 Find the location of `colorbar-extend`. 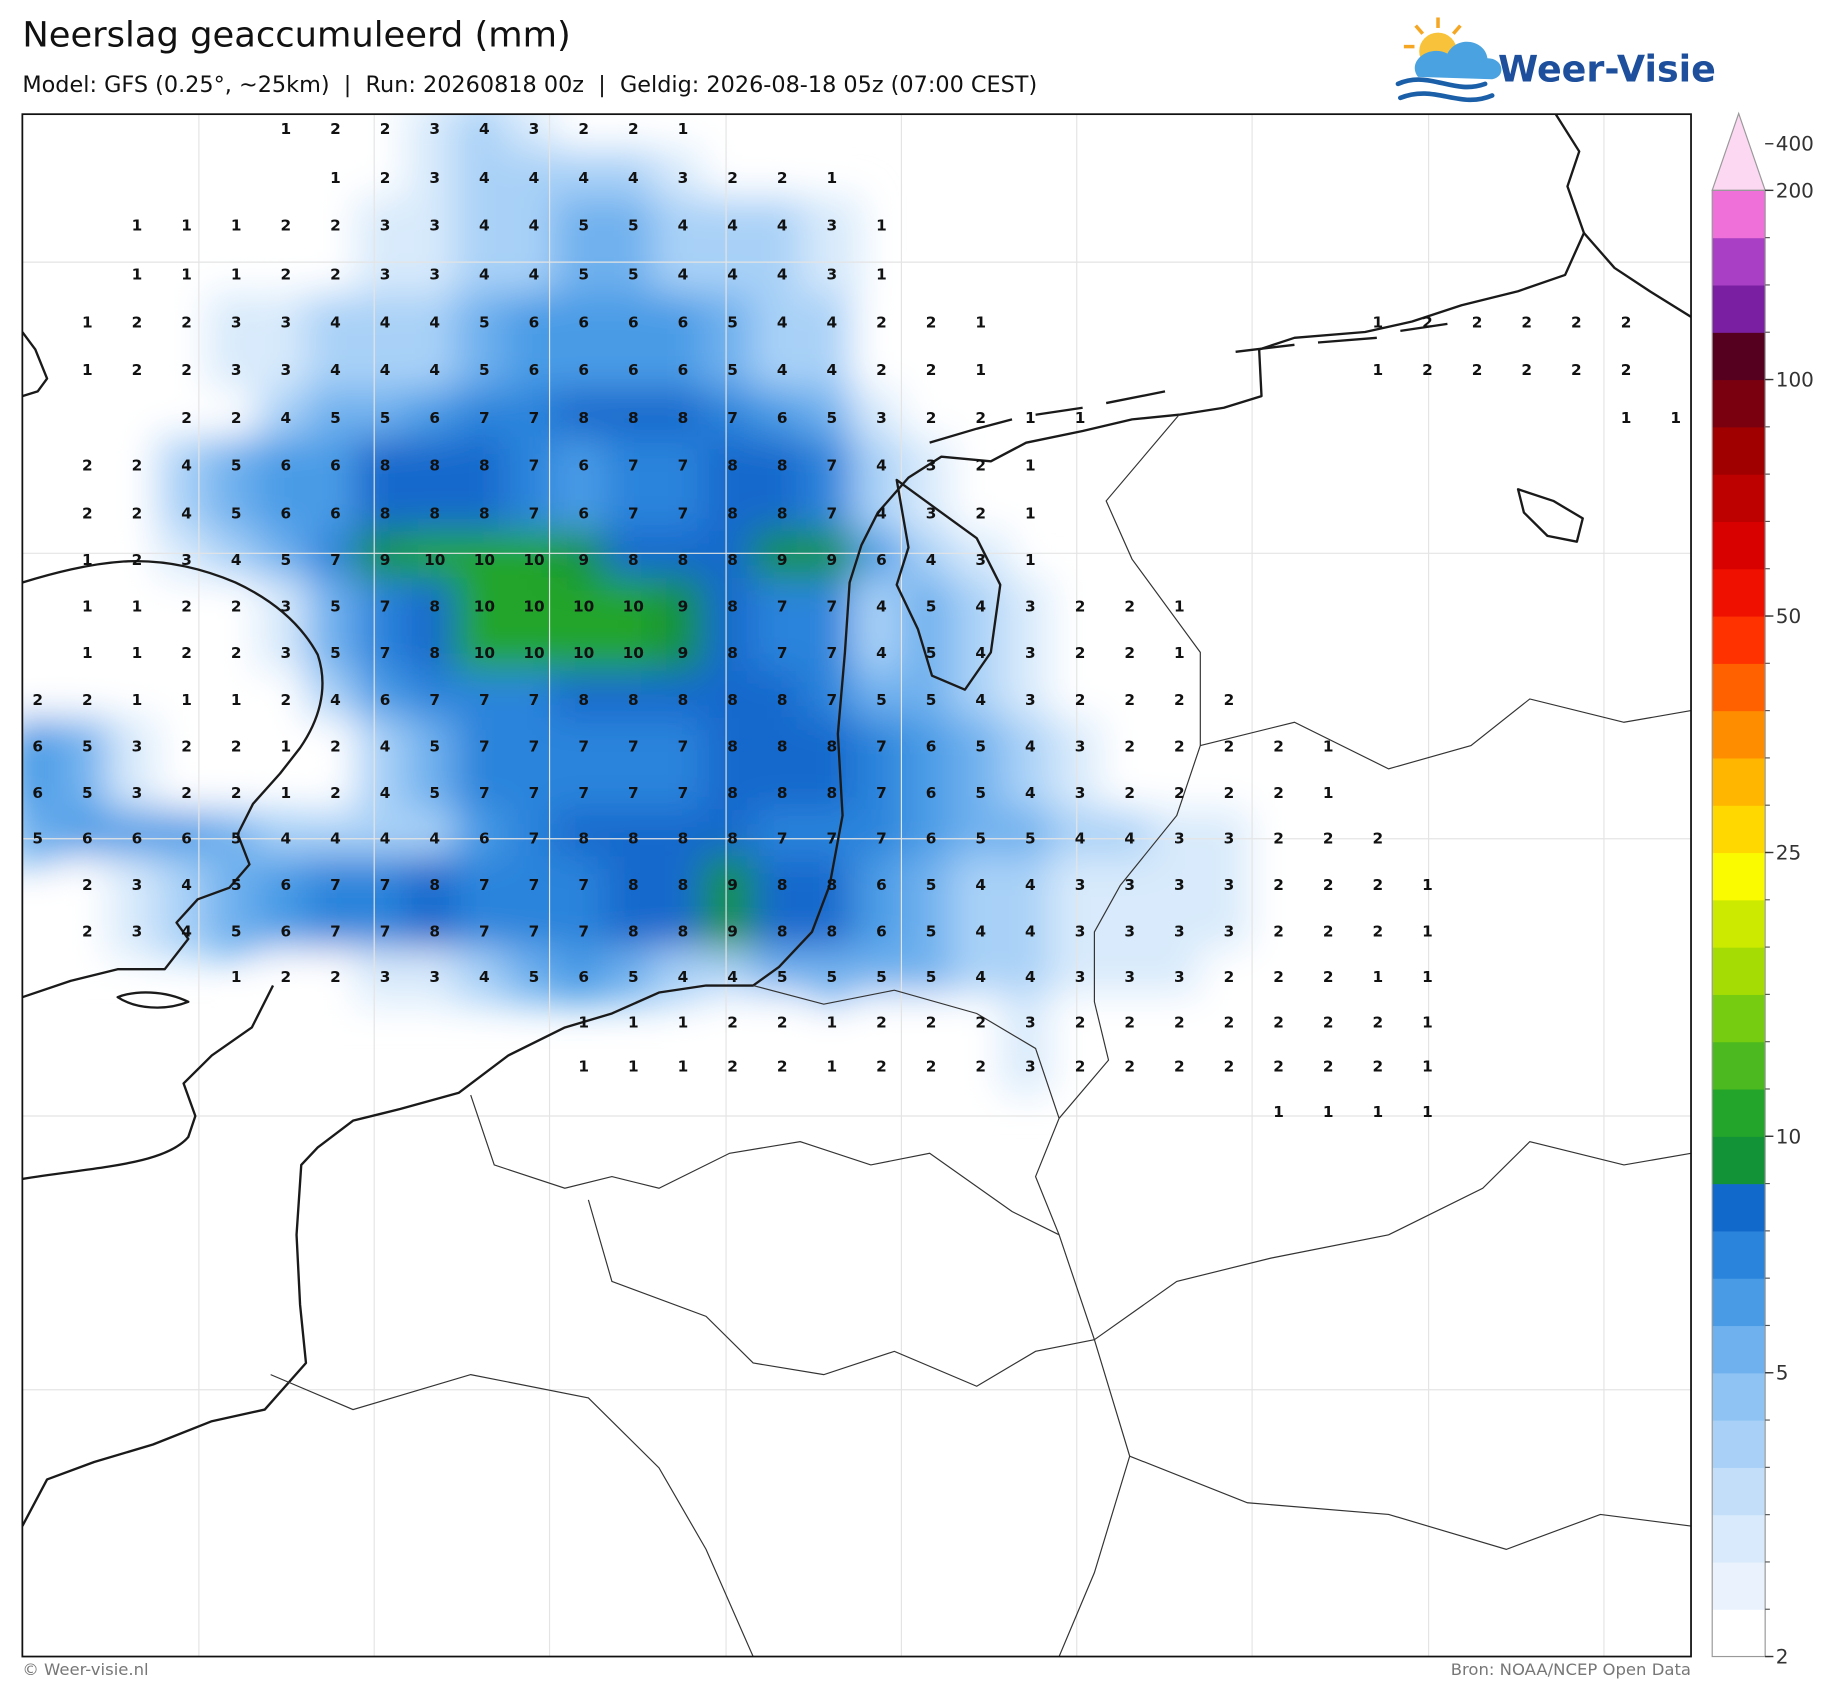

colorbar-extend is located at coordinates (1738, 151).